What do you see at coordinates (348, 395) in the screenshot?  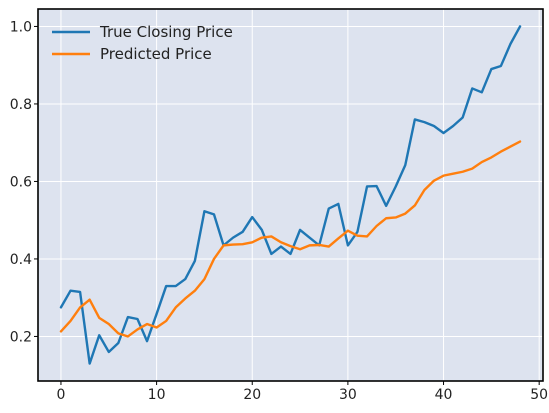 I see `x-tick-label: 30` at bounding box center [348, 395].